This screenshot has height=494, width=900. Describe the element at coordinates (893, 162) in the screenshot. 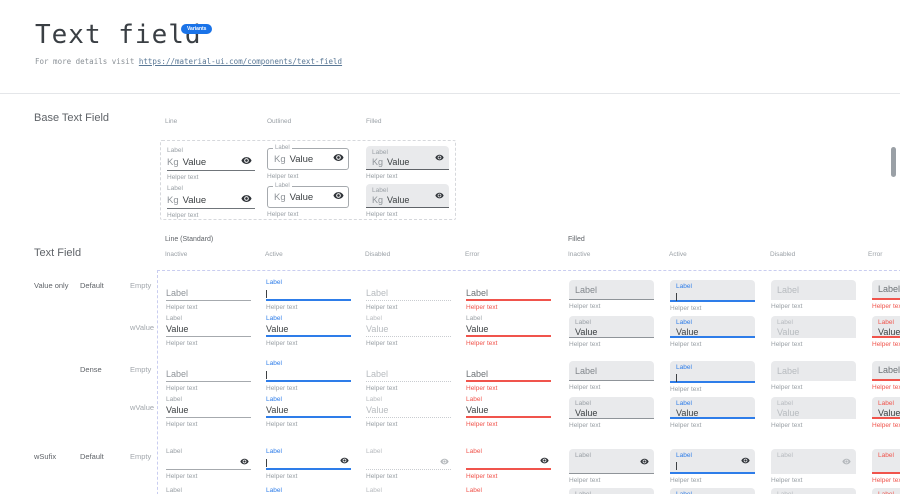

I see `scrollbar-thumb` at that location.